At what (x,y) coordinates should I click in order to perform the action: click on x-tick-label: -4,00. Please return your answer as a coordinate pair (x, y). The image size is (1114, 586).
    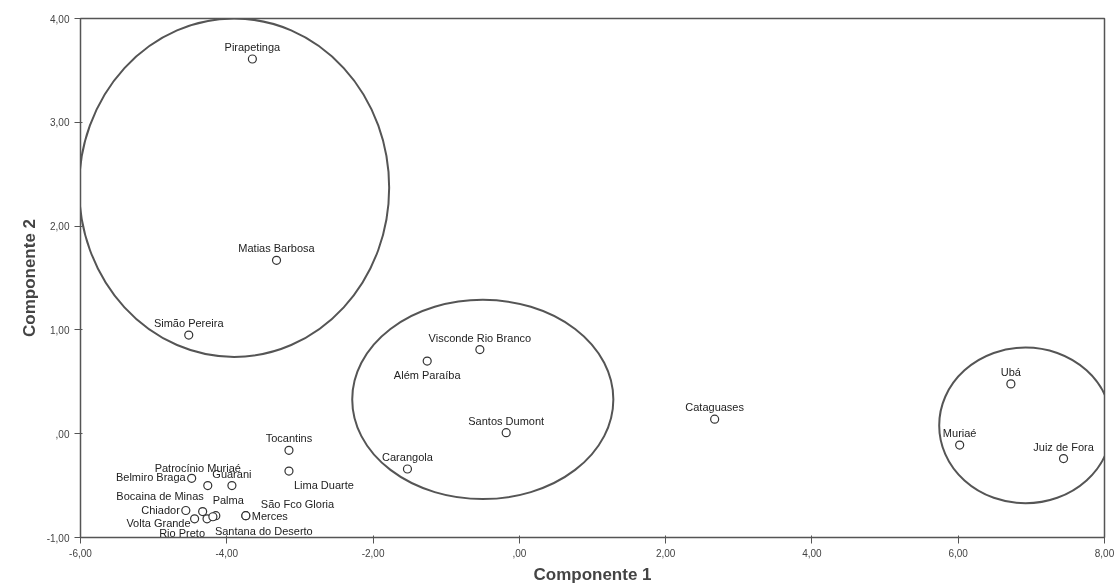
    Looking at the image, I should click on (227, 553).